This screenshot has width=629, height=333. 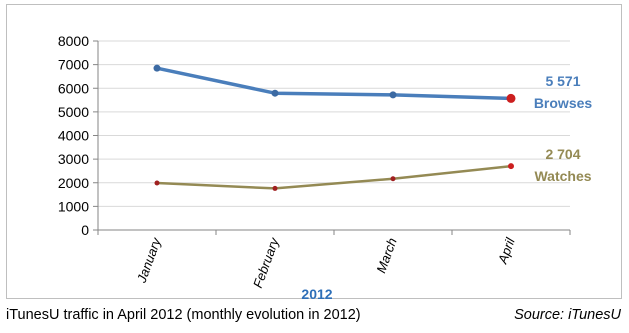 What do you see at coordinates (562, 154) in the screenshot?
I see `end-value-label: 2 704` at bounding box center [562, 154].